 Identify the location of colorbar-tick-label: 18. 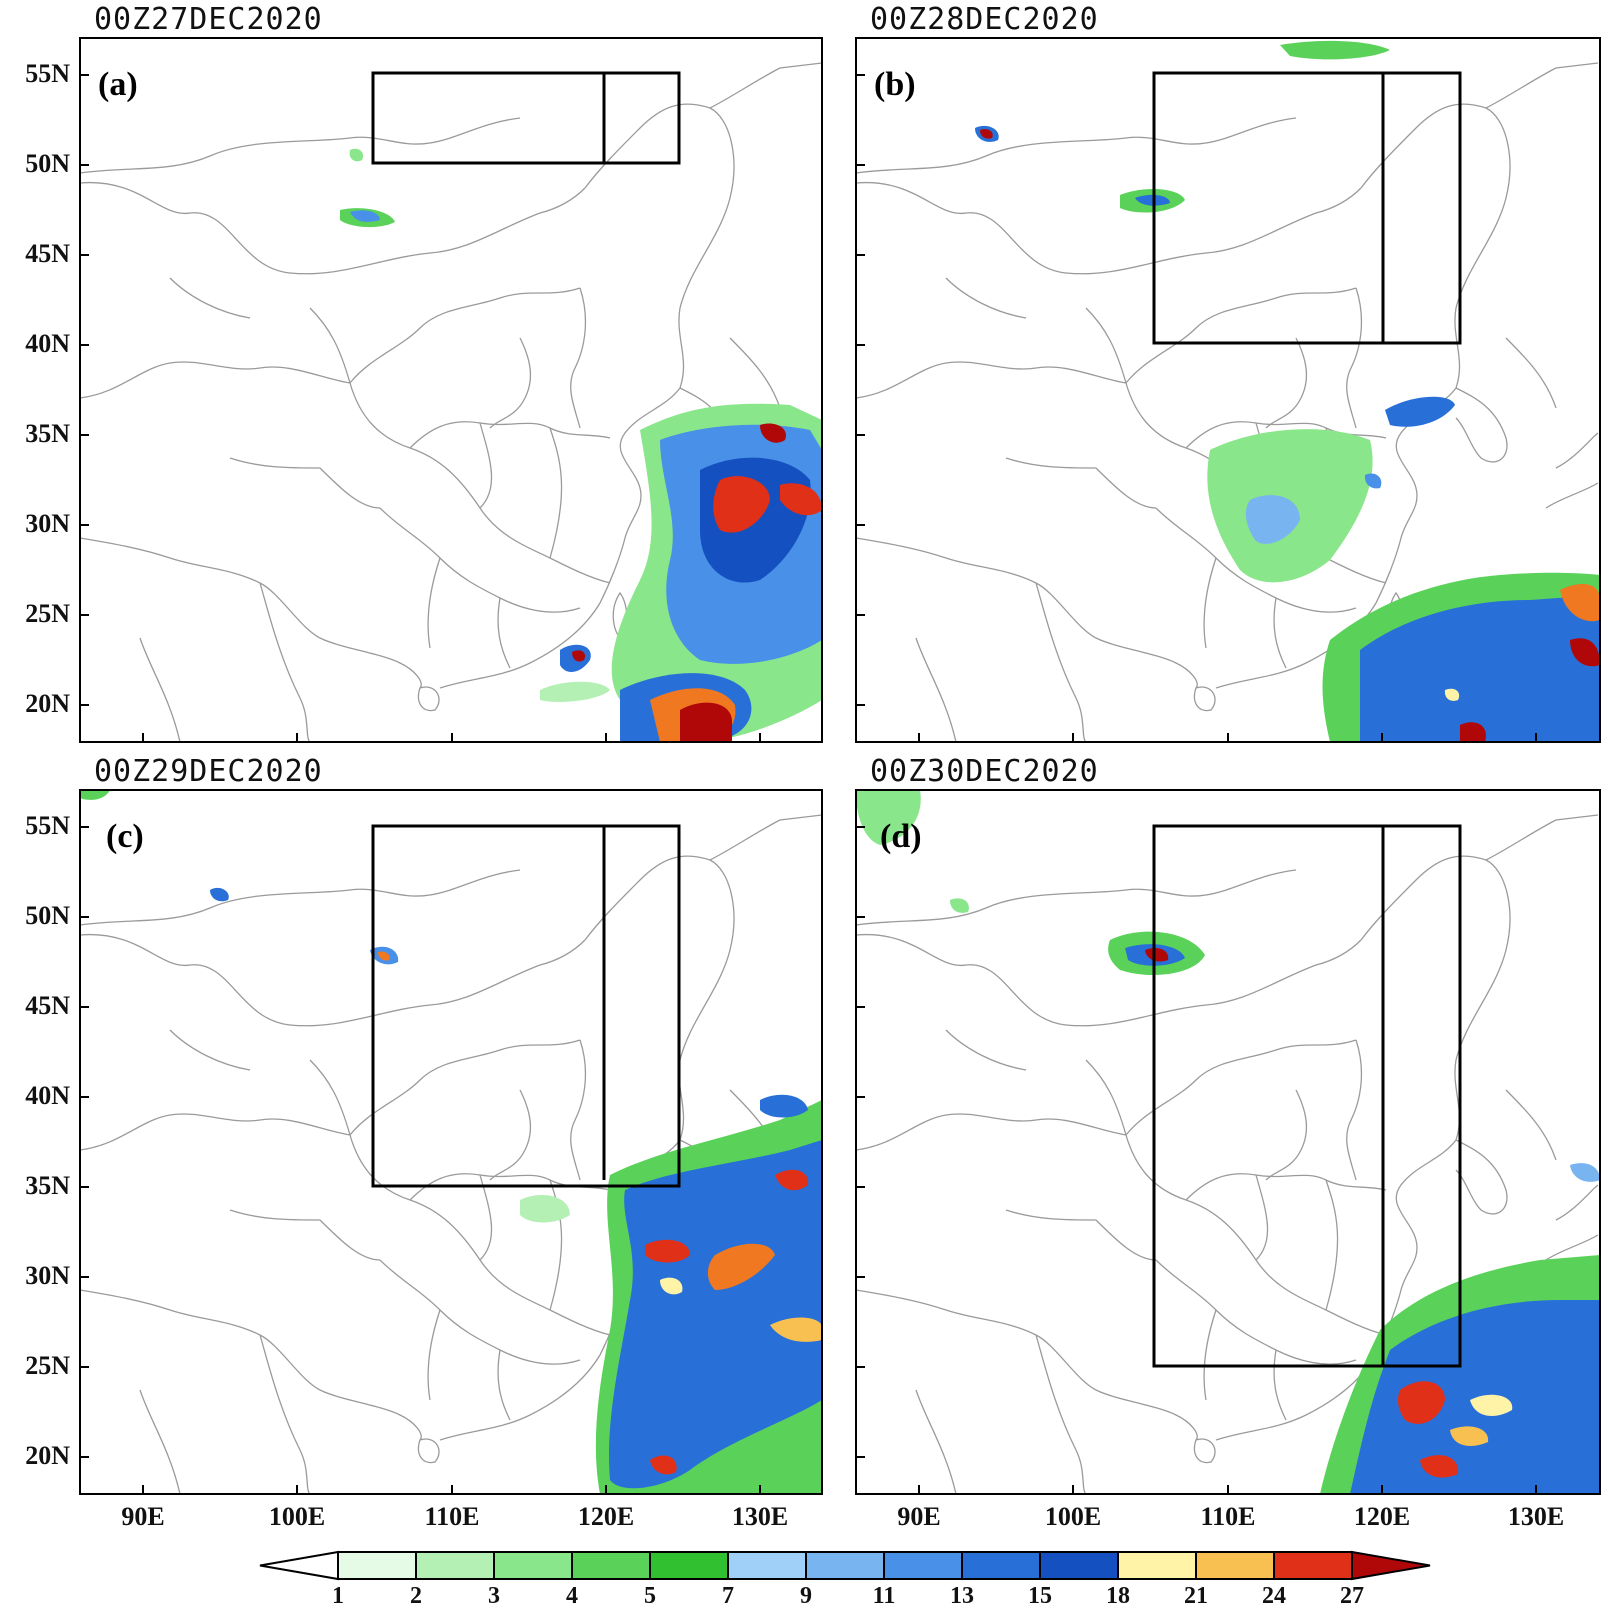
(1118, 1596).